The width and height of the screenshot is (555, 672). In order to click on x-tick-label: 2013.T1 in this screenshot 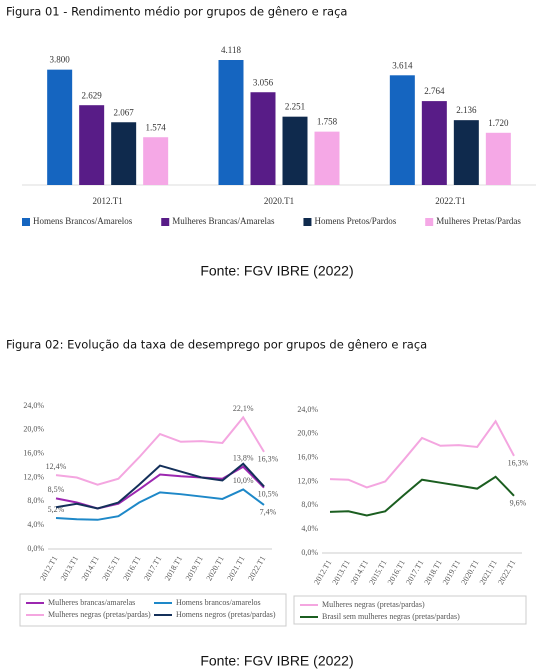, I will do `click(69, 568)`.